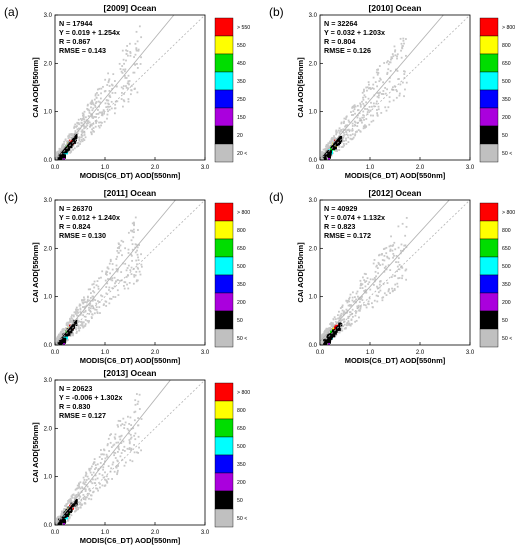 Image resolution: width=517 pixels, height=550 pixels. What do you see at coordinates (48, 64) in the screenshot?
I see `y-tick-label: 2.0` at bounding box center [48, 64].